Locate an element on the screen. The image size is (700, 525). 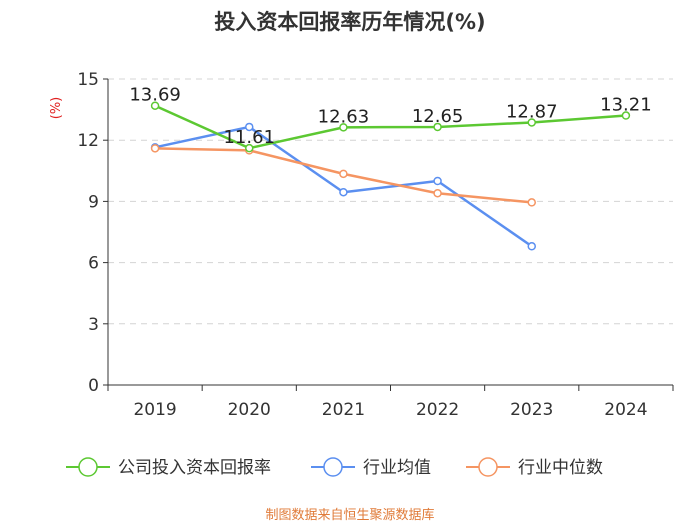
data-point-s1-2020 is located at coordinates (249, 127).